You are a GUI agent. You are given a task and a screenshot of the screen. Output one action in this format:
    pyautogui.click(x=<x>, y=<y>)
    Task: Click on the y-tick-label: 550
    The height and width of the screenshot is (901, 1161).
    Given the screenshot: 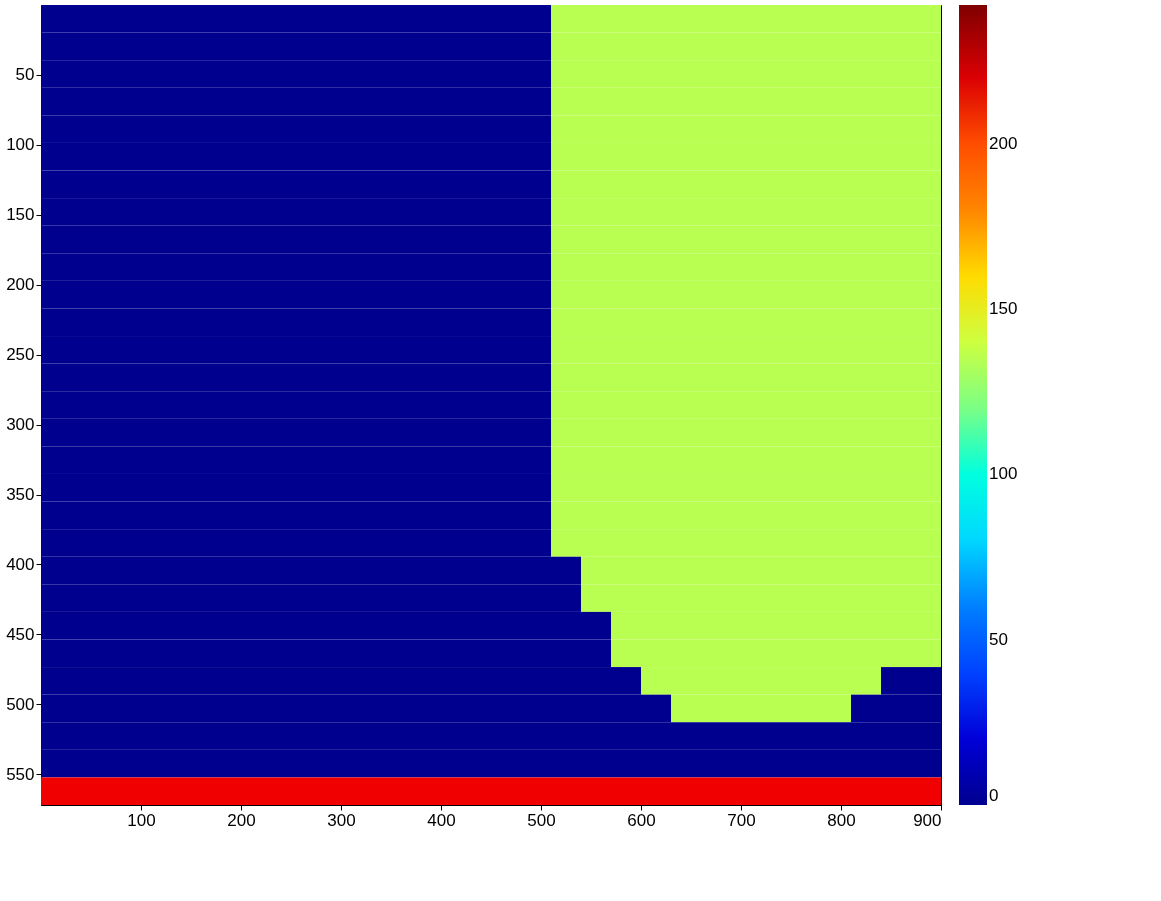 What is the action you would take?
    pyautogui.click(x=20, y=774)
    